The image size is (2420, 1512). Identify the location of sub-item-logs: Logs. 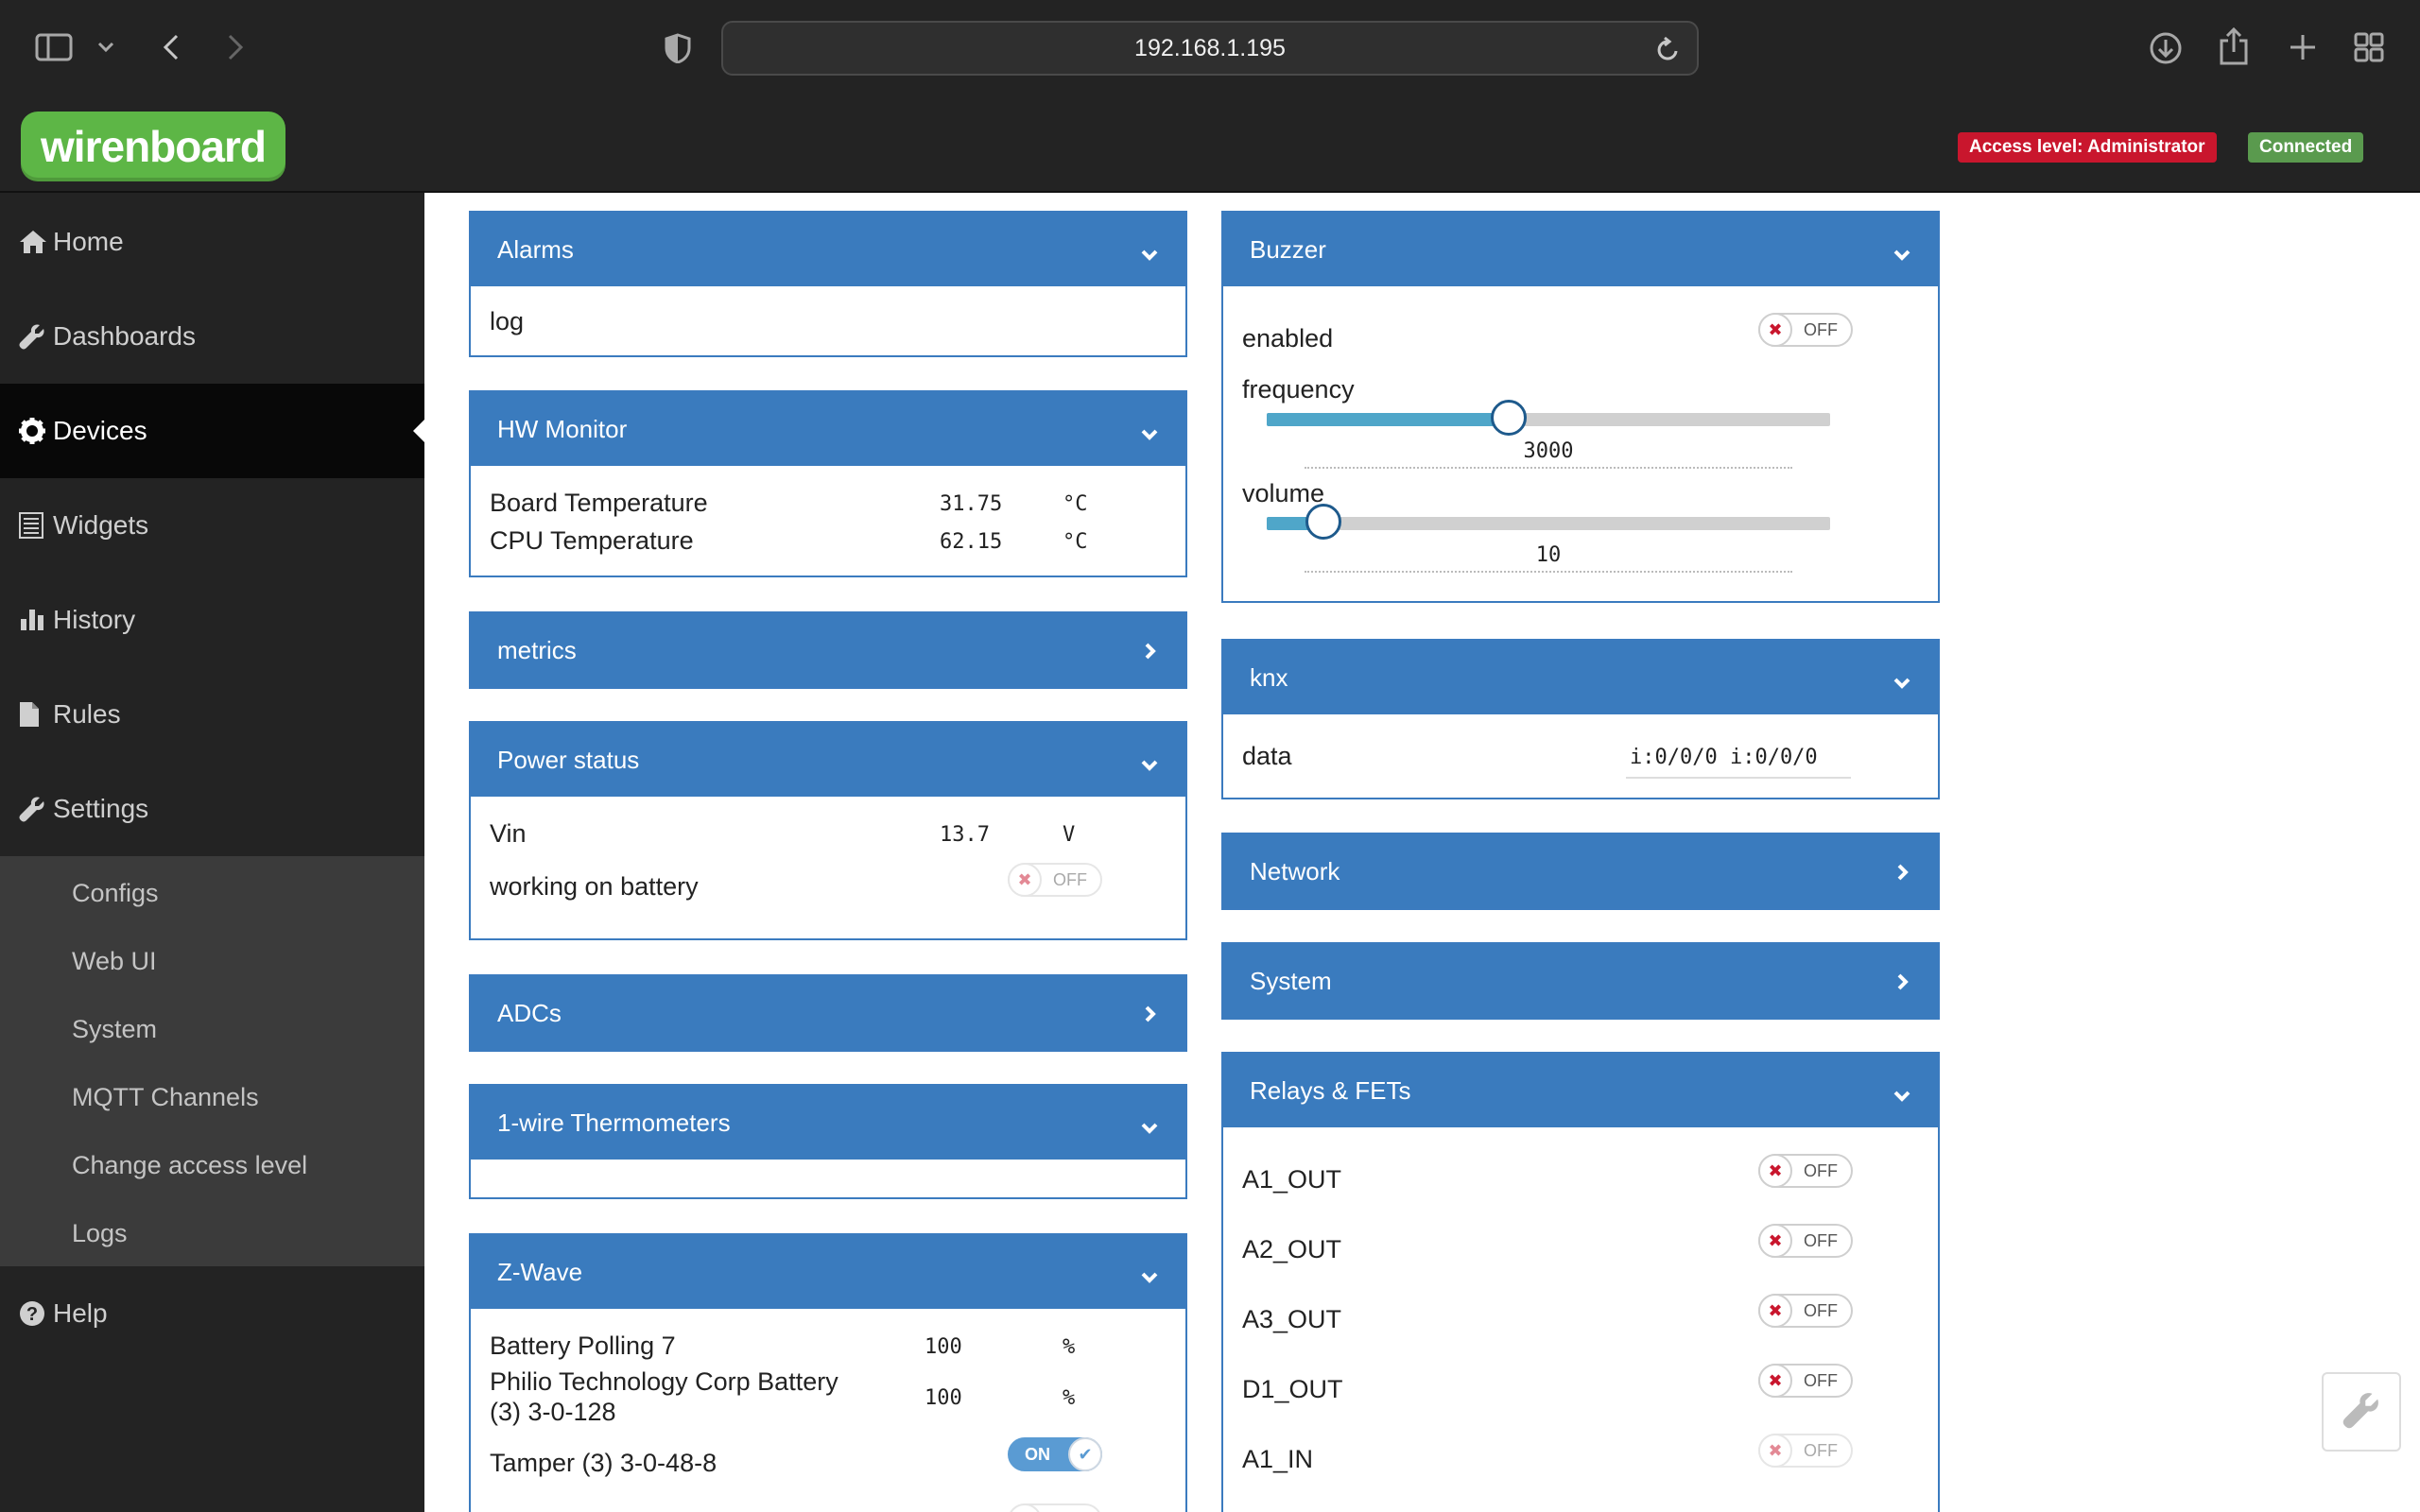
(100, 1233).